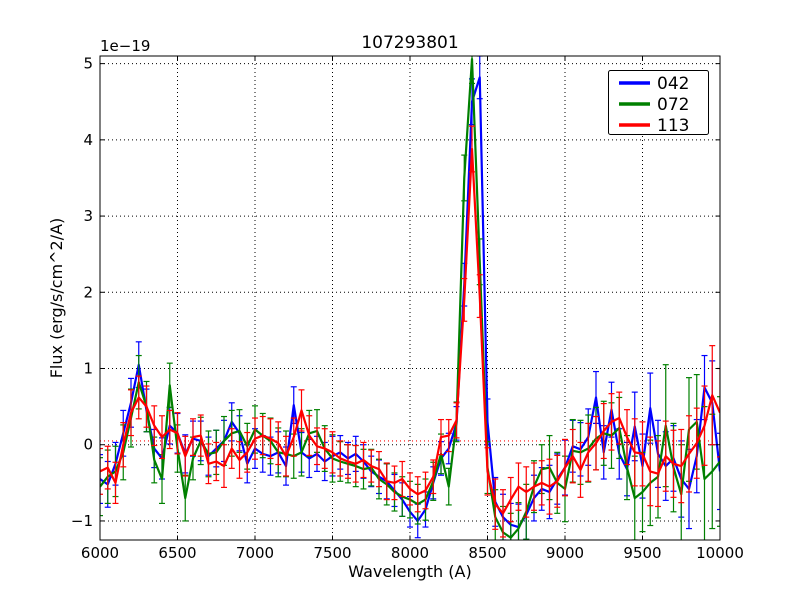 The image size is (800, 600). Describe the element at coordinates (56, 298) in the screenshot. I see `y-axis-label: Flux (erg/s/cm^2/A)` at that location.